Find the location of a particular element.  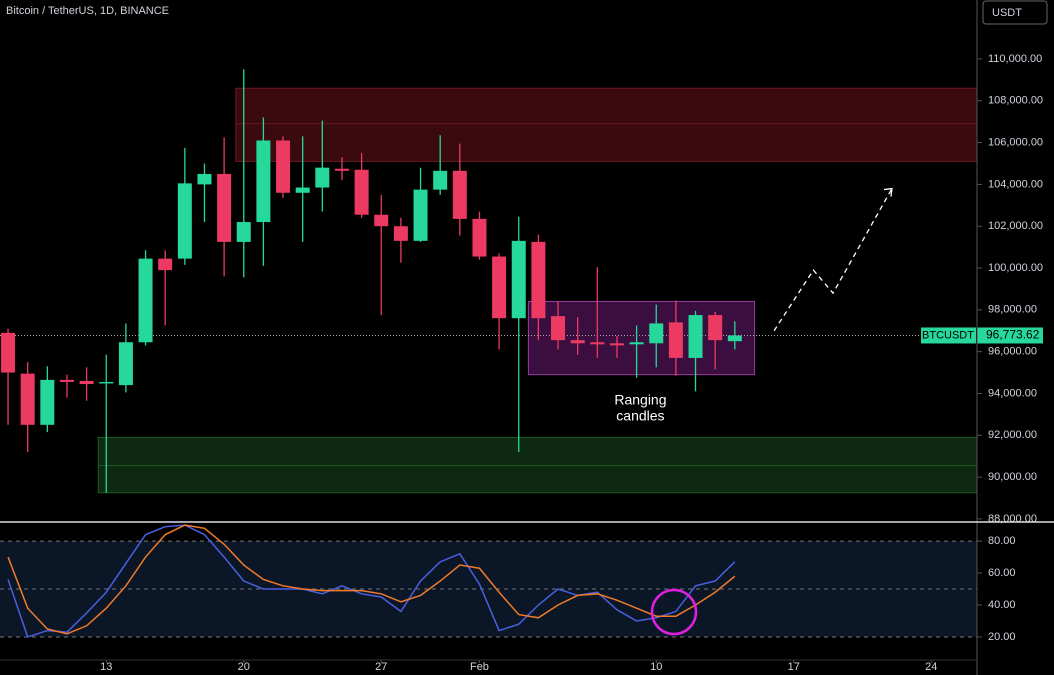

y-tick-label: 40.00 is located at coordinates (1002, 605).